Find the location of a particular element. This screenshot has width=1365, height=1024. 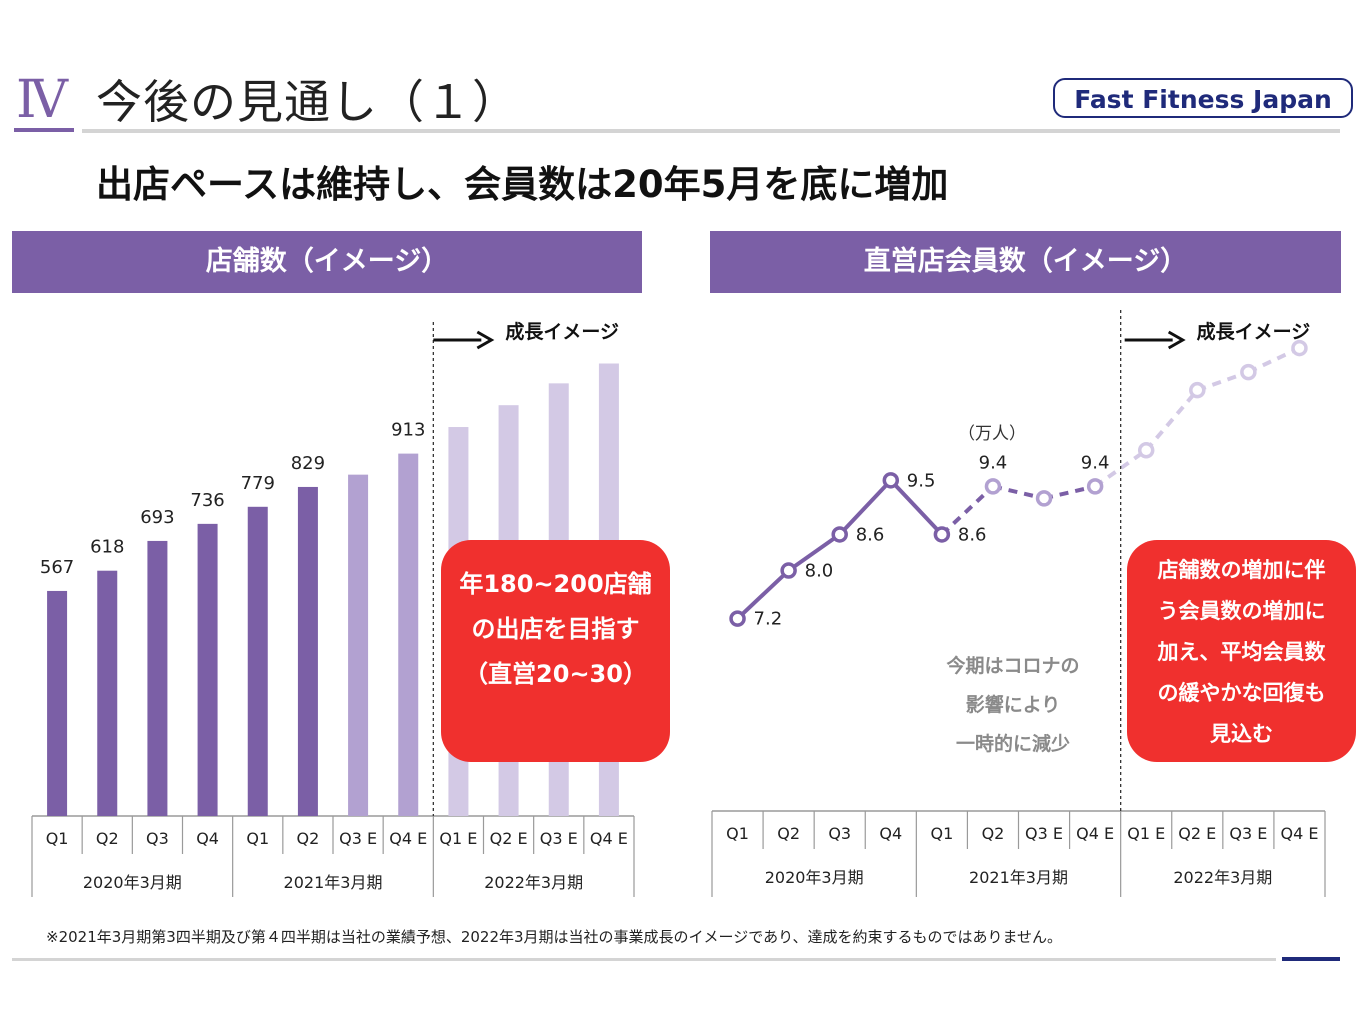

callout-line: 店舗数の増加に伴 is located at coordinates (1241, 570).